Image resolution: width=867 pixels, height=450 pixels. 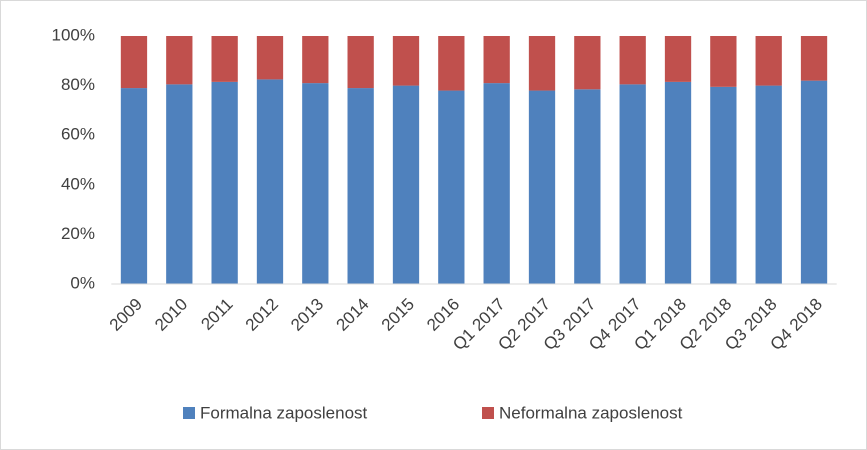 I want to click on y-tick-label: 0%, so click(x=82, y=282).